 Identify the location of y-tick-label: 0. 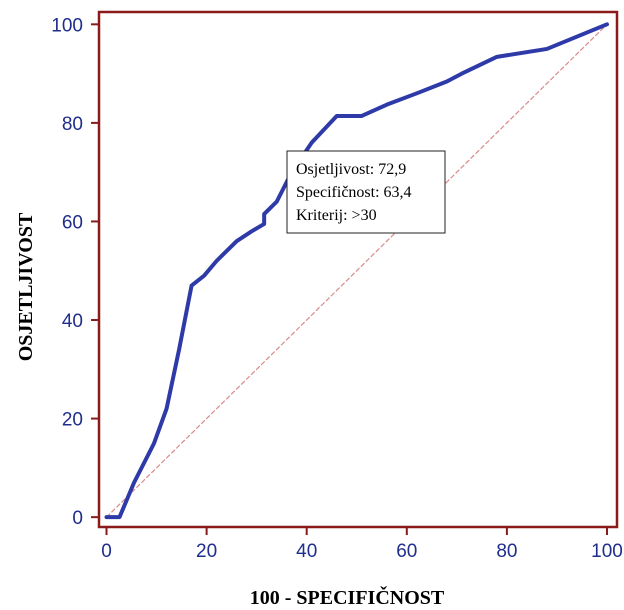
(77, 518).